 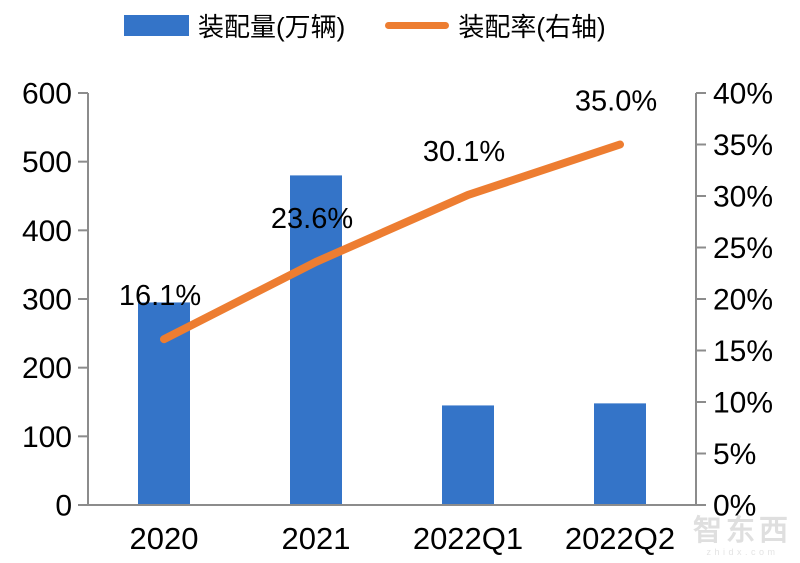 What do you see at coordinates (743, 403) in the screenshot?
I see `right-axis-tick-label: 10%` at bounding box center [743, 403].